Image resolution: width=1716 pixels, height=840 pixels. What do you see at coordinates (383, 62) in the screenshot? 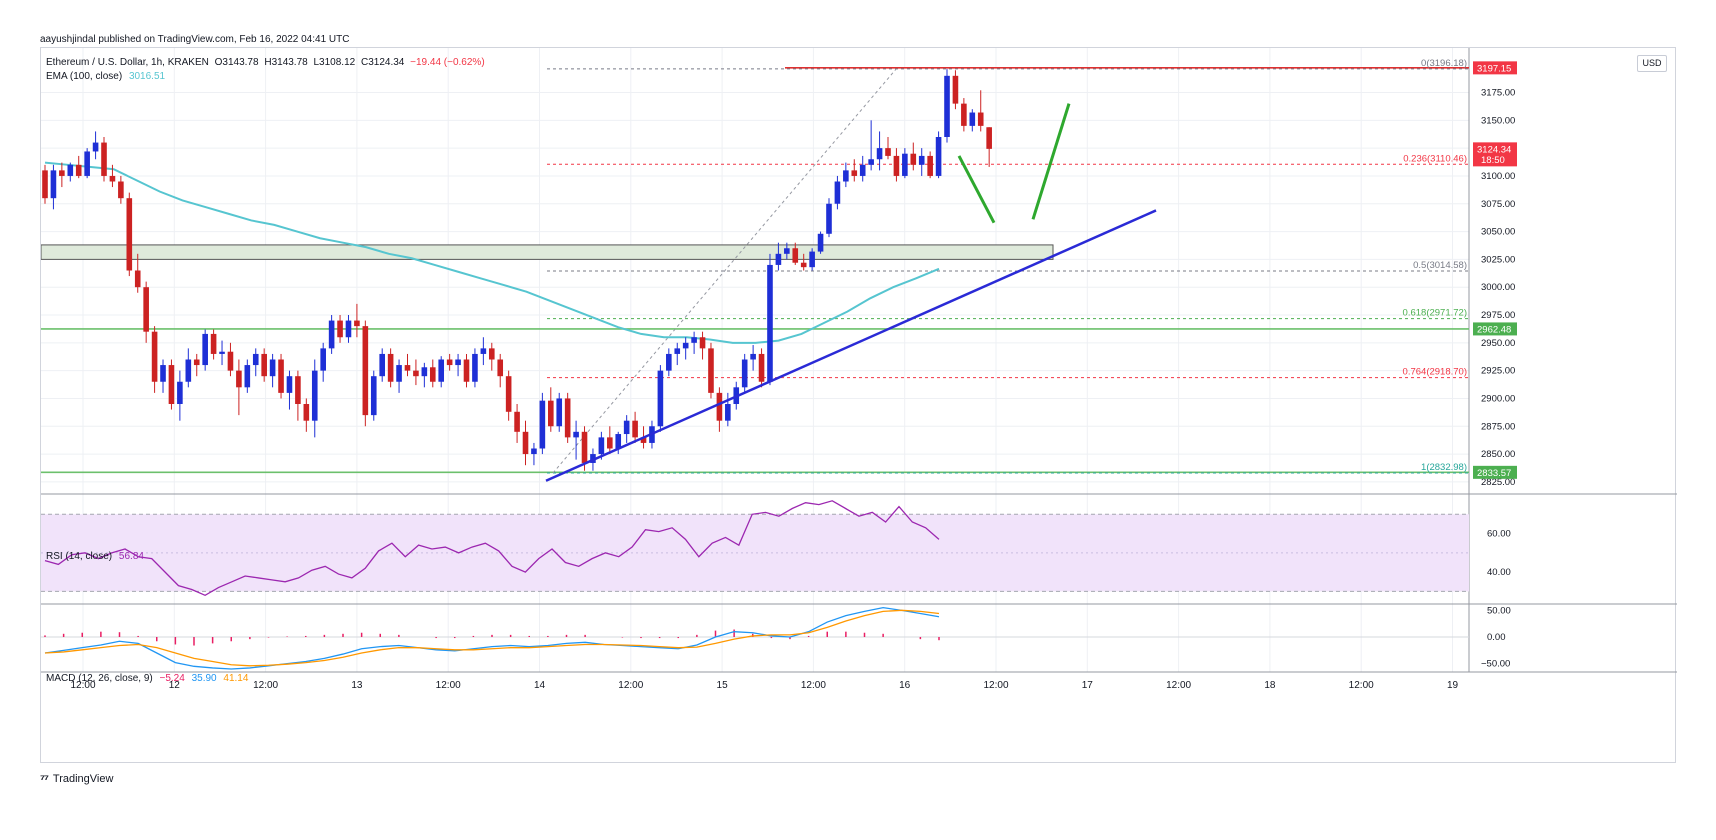
I see `close-value: C3124.34` at bounding box center [383, 62].